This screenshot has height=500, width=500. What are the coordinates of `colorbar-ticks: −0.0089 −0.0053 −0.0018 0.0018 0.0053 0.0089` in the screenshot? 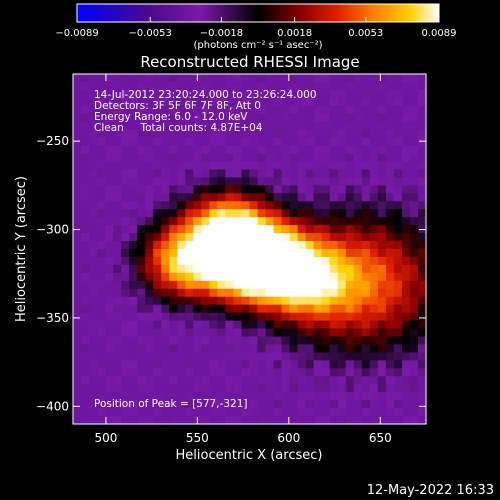 It's located at (256, 28).